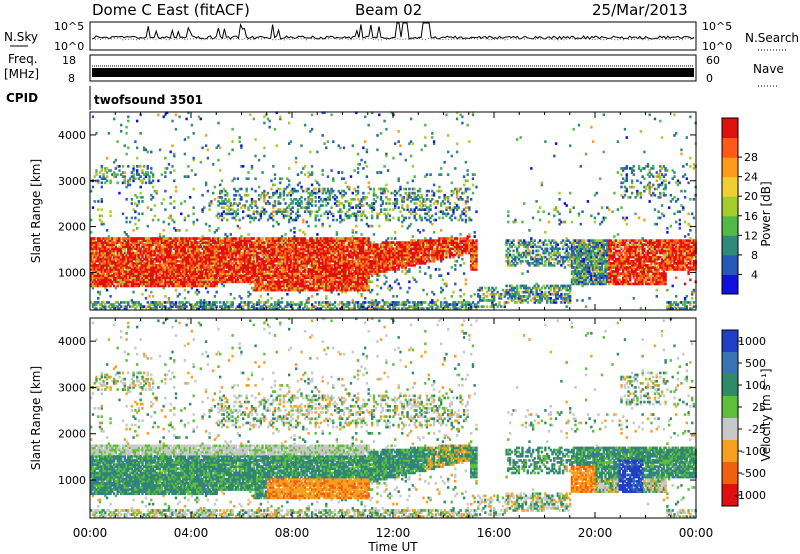 This screenshot has height=554, width=800. I want to click on freq-trace, so click(393, 72).